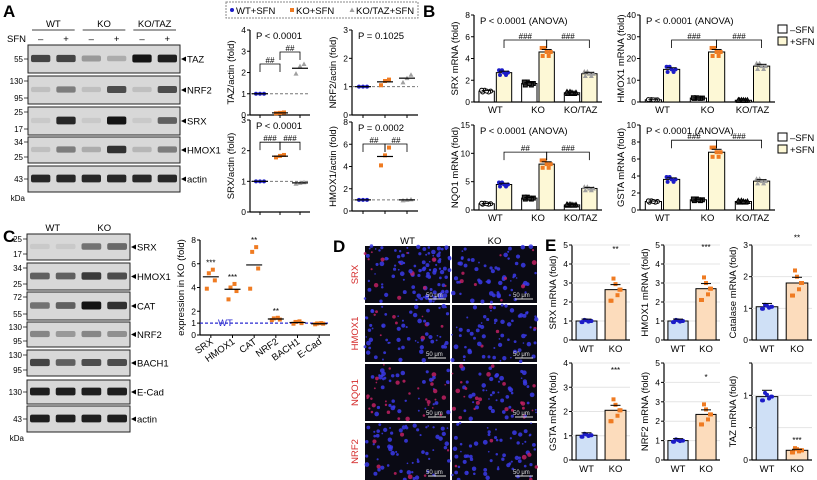  I want to click on micrograph: 50 μm, so click(406, 333).